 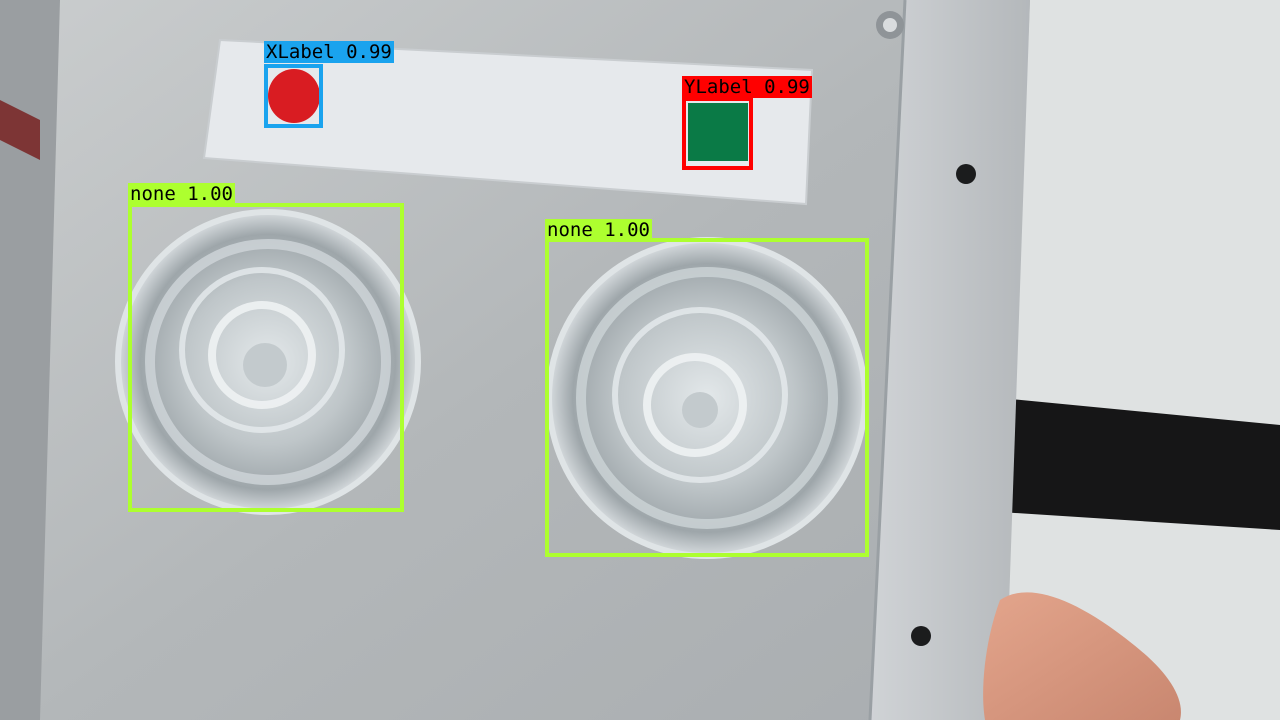 What do you see at coordinates (1082, 656) in the screenshot?
I see `finger` at bounding box center [1082, 656].